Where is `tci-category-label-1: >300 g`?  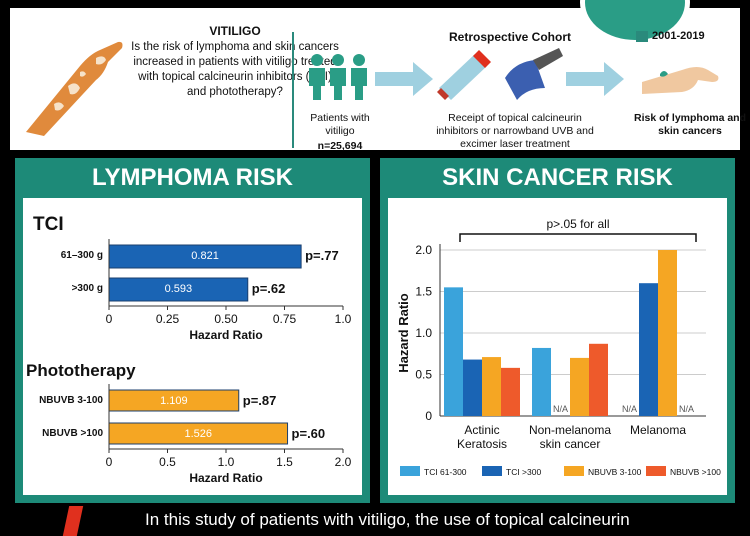 tci-category-label-1: >300 g is located at coordinates (87, 288).